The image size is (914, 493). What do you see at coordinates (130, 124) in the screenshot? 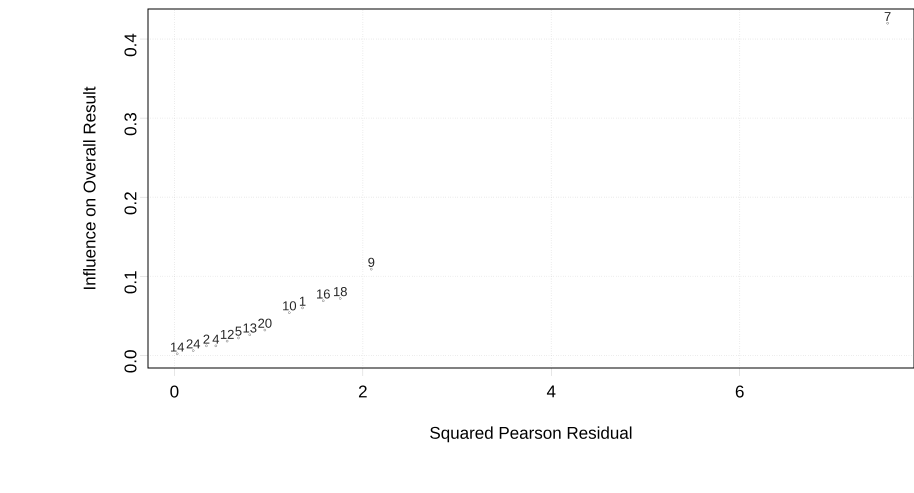
I see `y-tick-label: 0.3` at bounding box center [130, 124].